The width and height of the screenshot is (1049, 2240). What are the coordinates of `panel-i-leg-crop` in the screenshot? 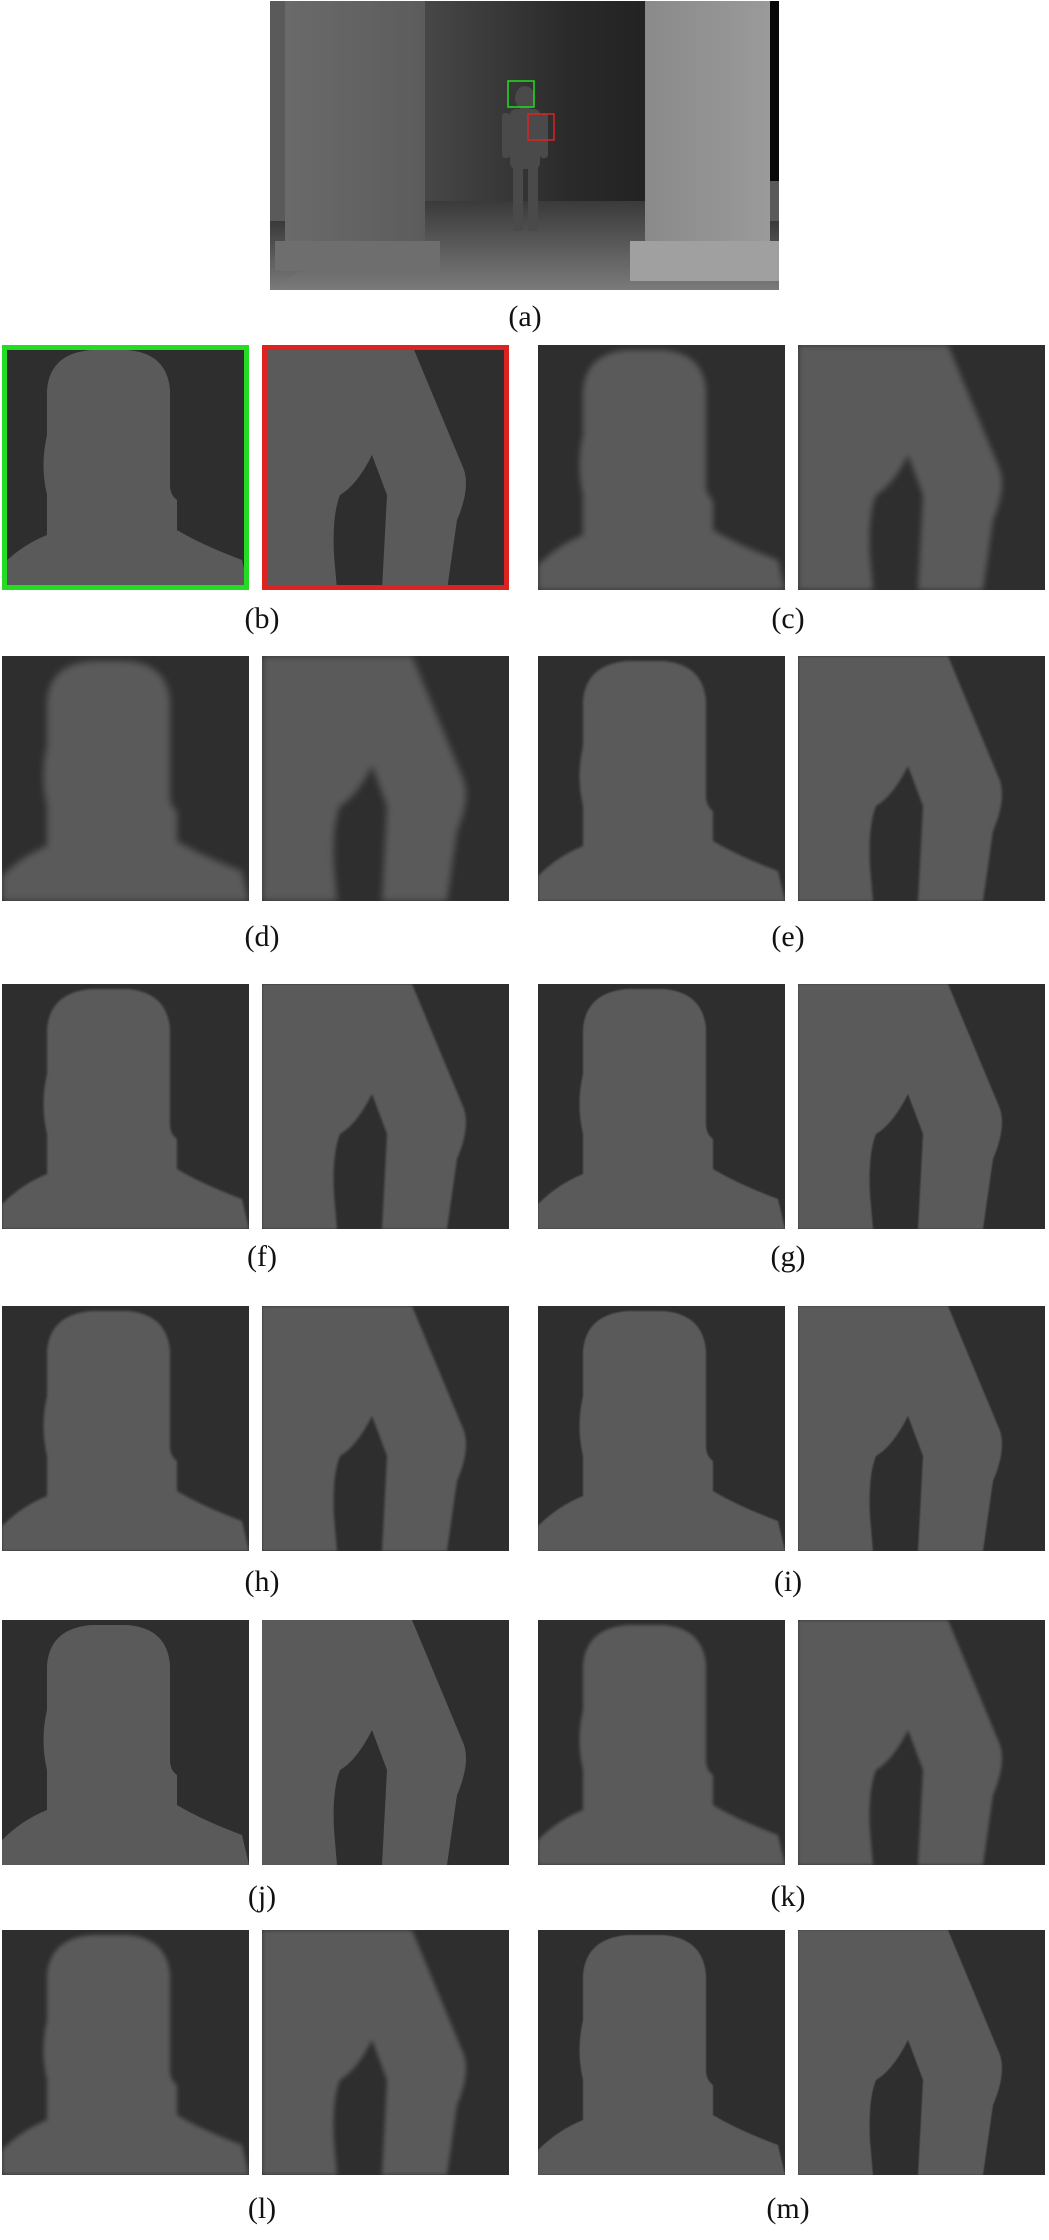 It's located at (921, 1428).